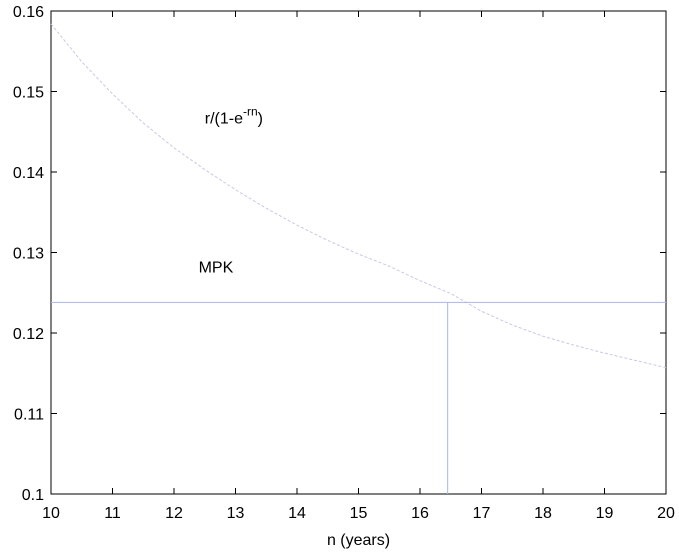 The height and width of the screenshot is (553, 679). Describe the element at coordinates (28, 12) in the screenshot. I see `y-tick-label: 0.16` at that location.